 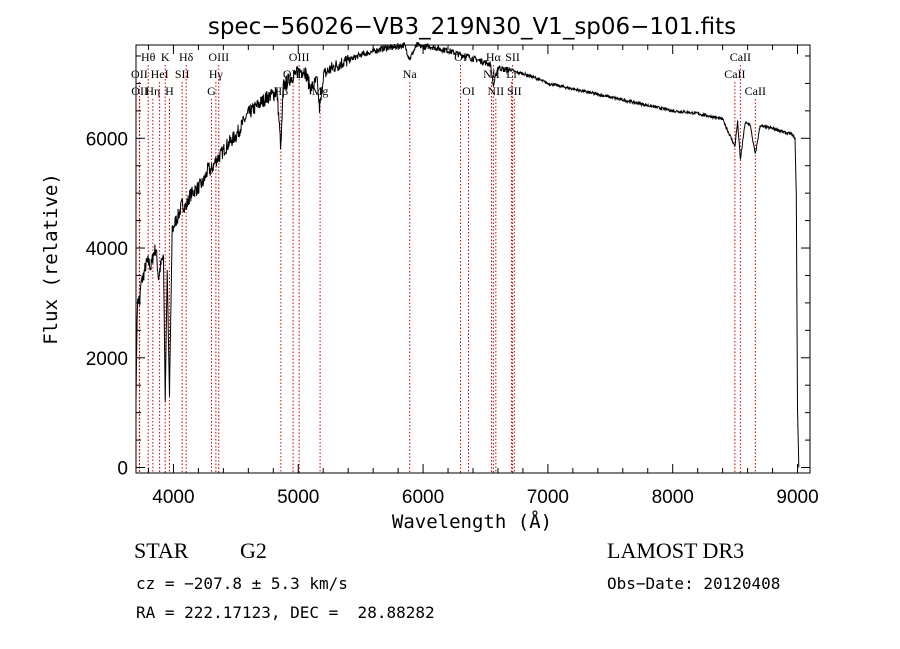 What do you see at coordinates (122, 469) in the screenshot?
I see `y-tick-label: 0` at bounding box center [122, 469].